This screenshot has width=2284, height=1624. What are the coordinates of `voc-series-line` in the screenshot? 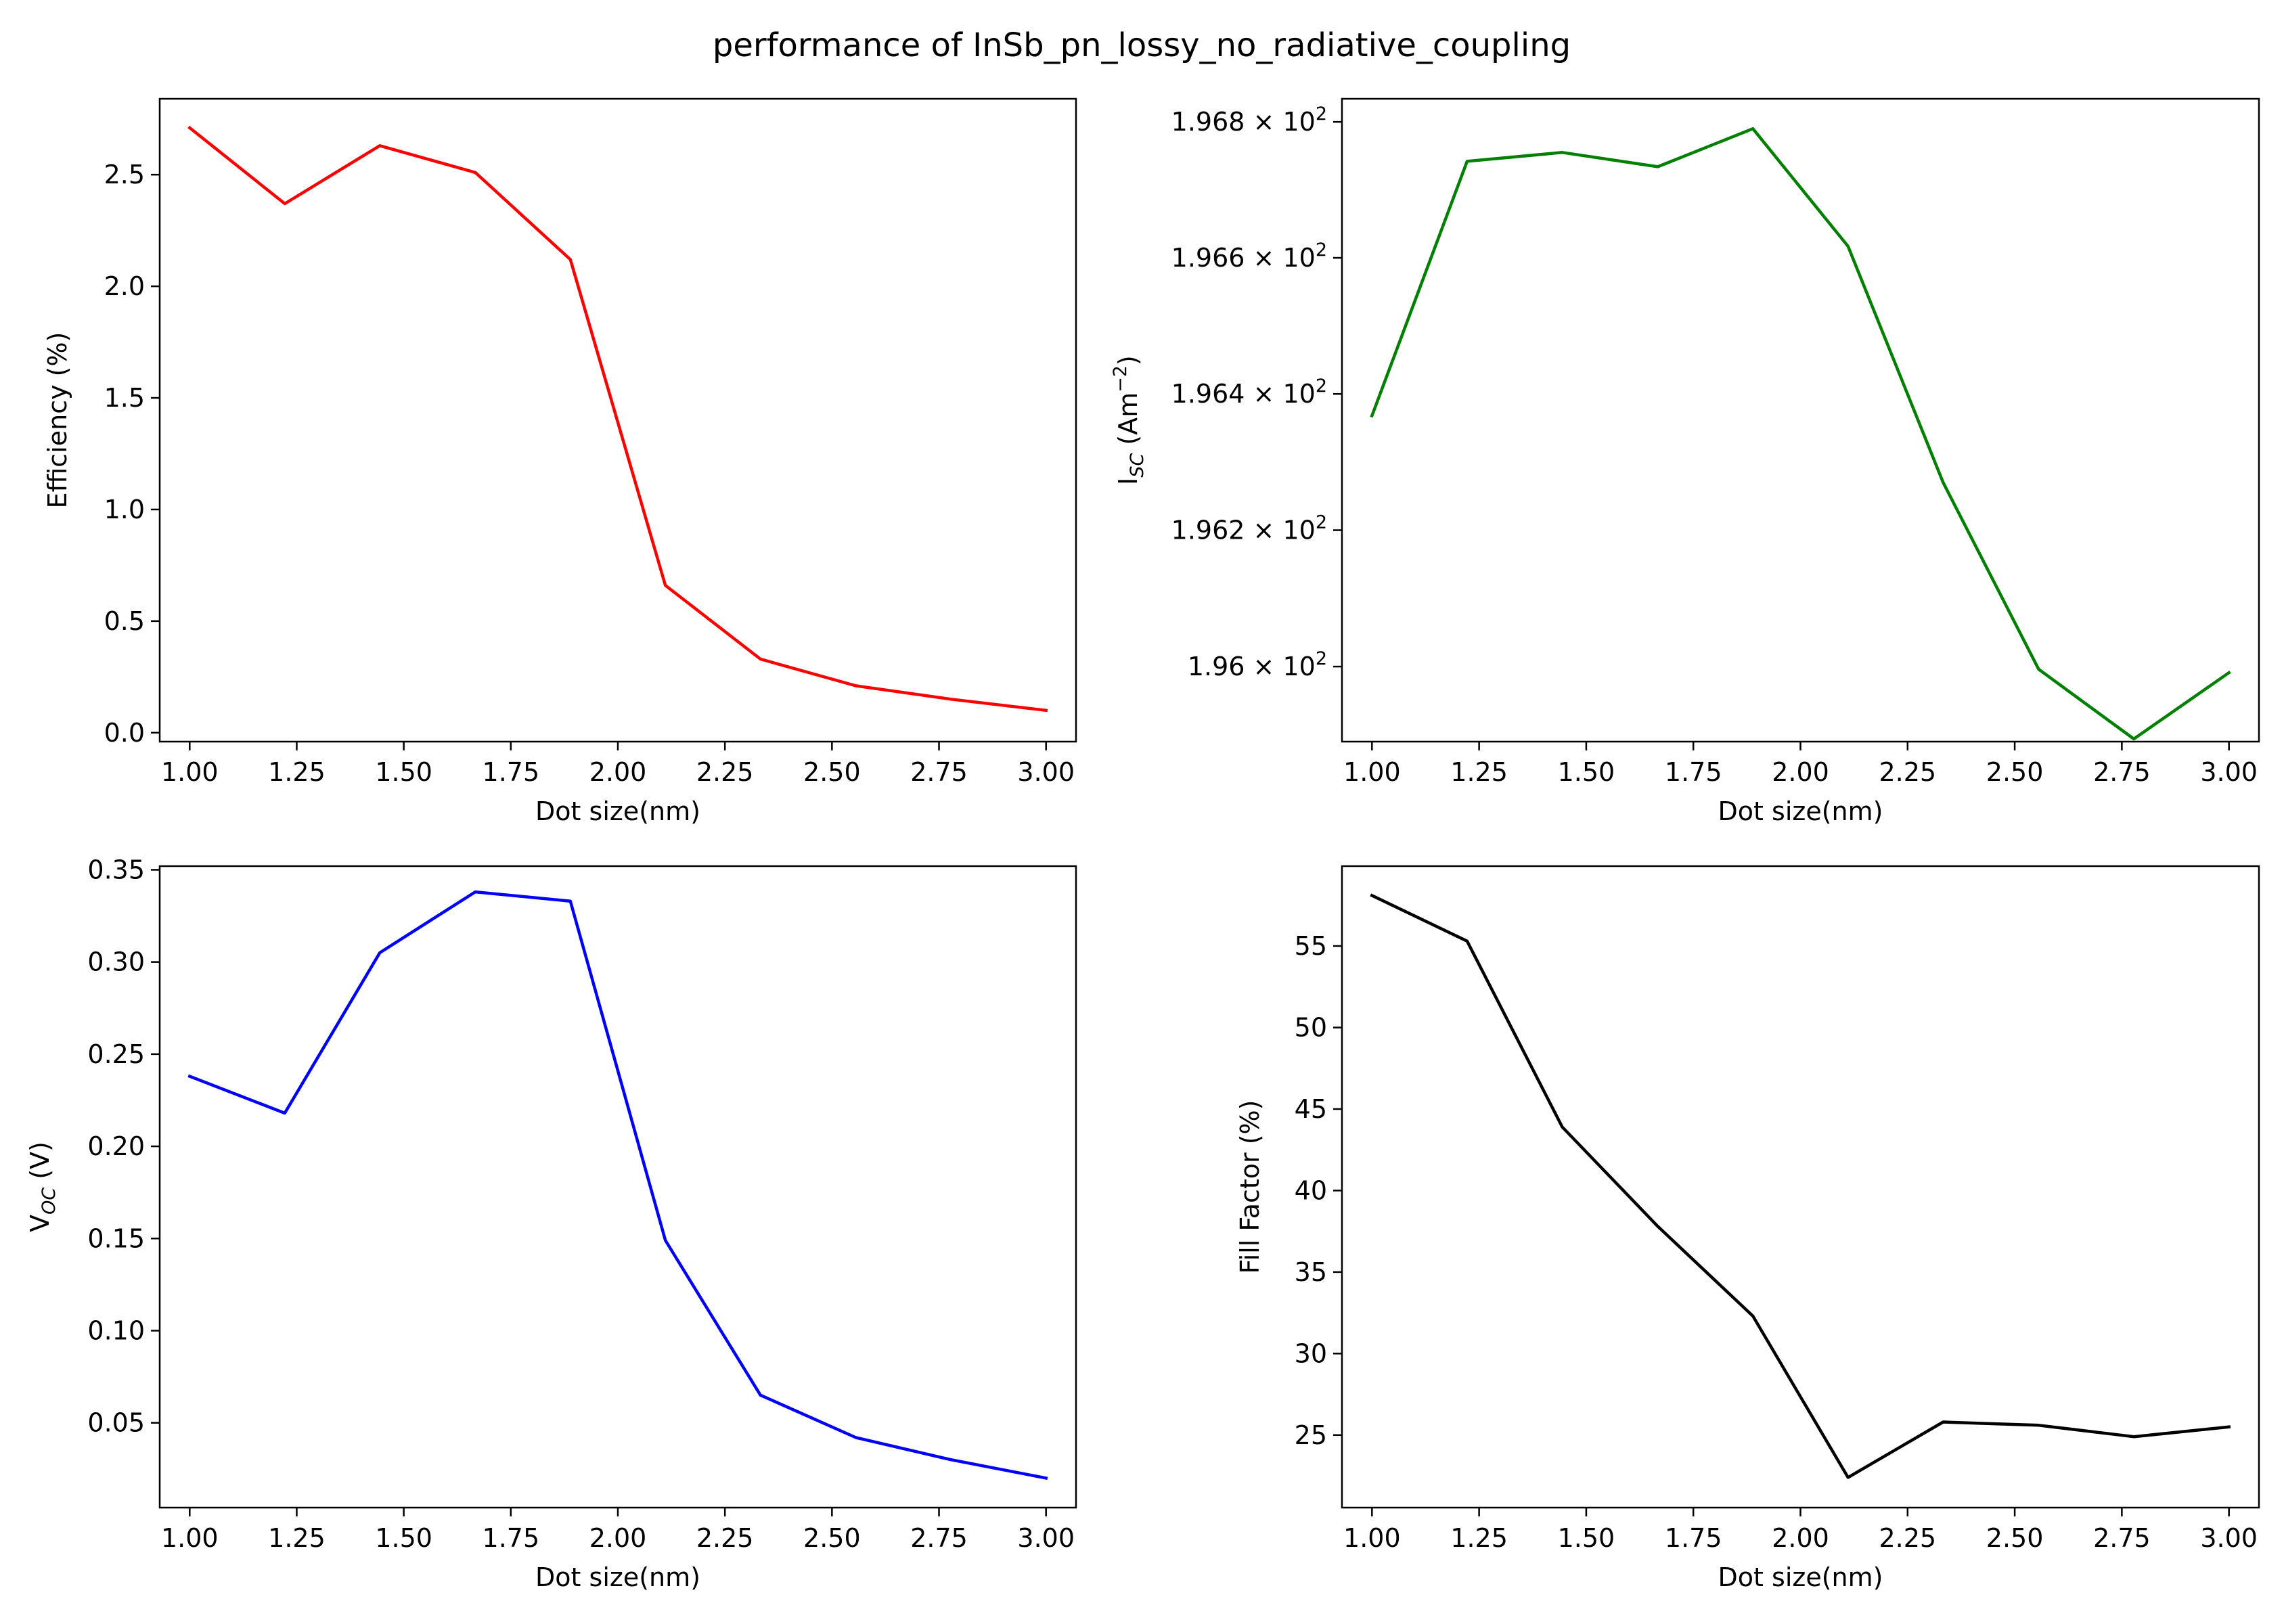 It's located at (617, 1185).